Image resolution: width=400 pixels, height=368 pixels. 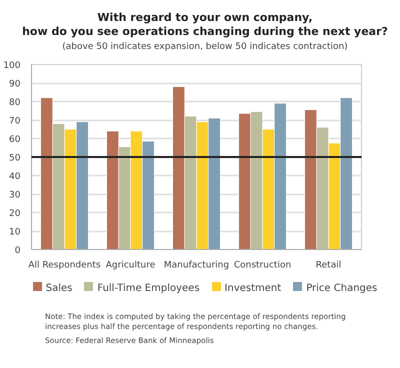 I want to click on x-tick-label: All Respondents, so click(x=64, y=265).